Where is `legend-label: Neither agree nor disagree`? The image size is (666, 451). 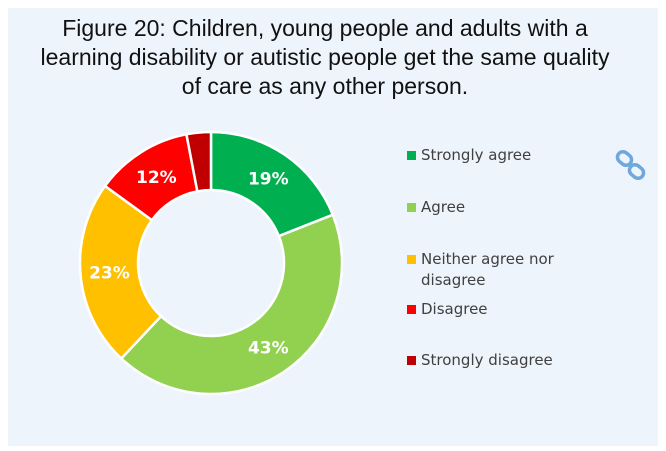
legend-label: Neither agree nor disagree is located at coordinates (496, 270).